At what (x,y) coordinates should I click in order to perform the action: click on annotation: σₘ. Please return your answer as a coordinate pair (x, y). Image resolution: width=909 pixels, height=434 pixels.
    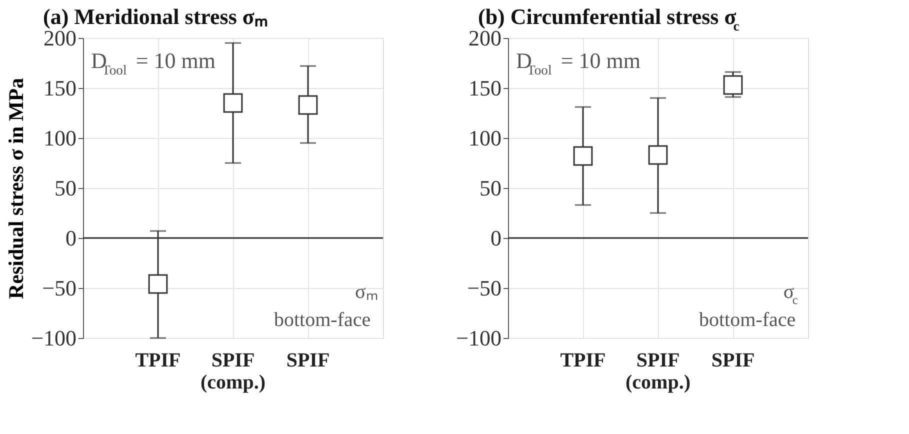
    Looking at the image, I should click on (366, 292).